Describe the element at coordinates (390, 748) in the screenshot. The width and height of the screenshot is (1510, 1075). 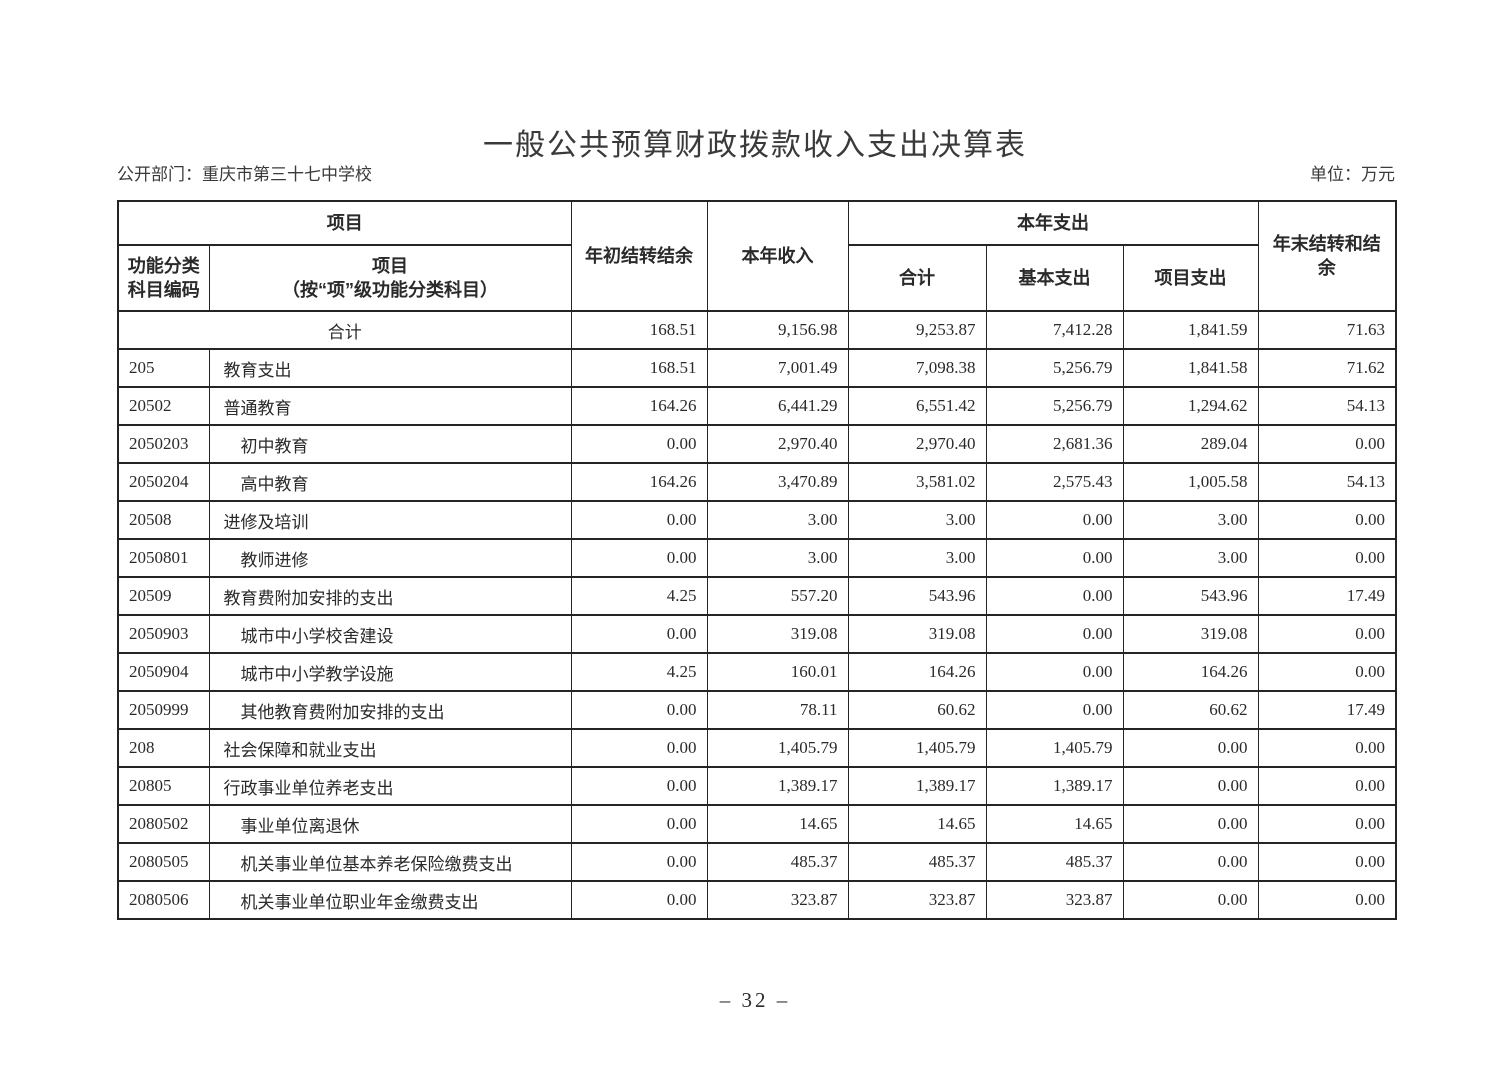
I see `row-name-cell: 社会保障和就业支出` at that location.